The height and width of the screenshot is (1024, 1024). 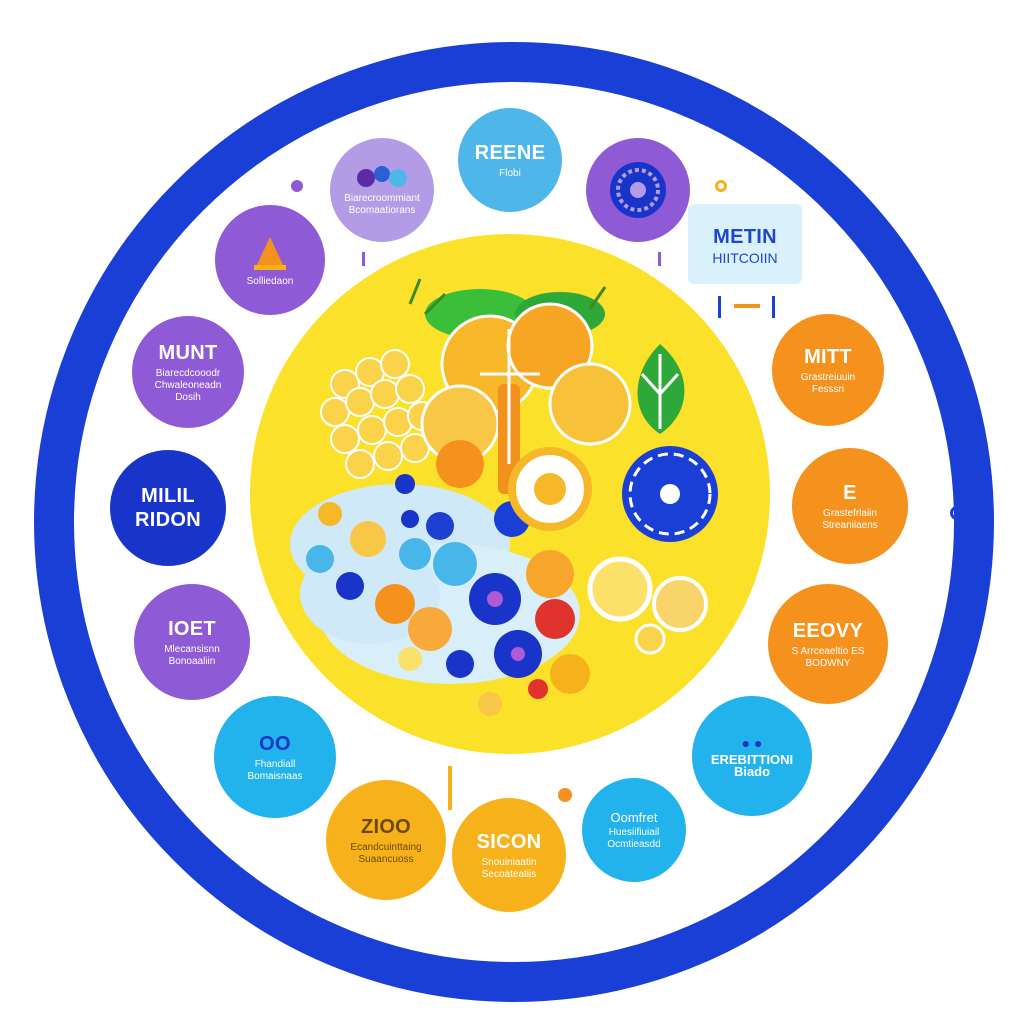 What do you see at coordinates (382, 190) in the screenshot?
I see `node-berries: Biarecroommiant Bcomaatiorans` at bounding box center [382, 190].